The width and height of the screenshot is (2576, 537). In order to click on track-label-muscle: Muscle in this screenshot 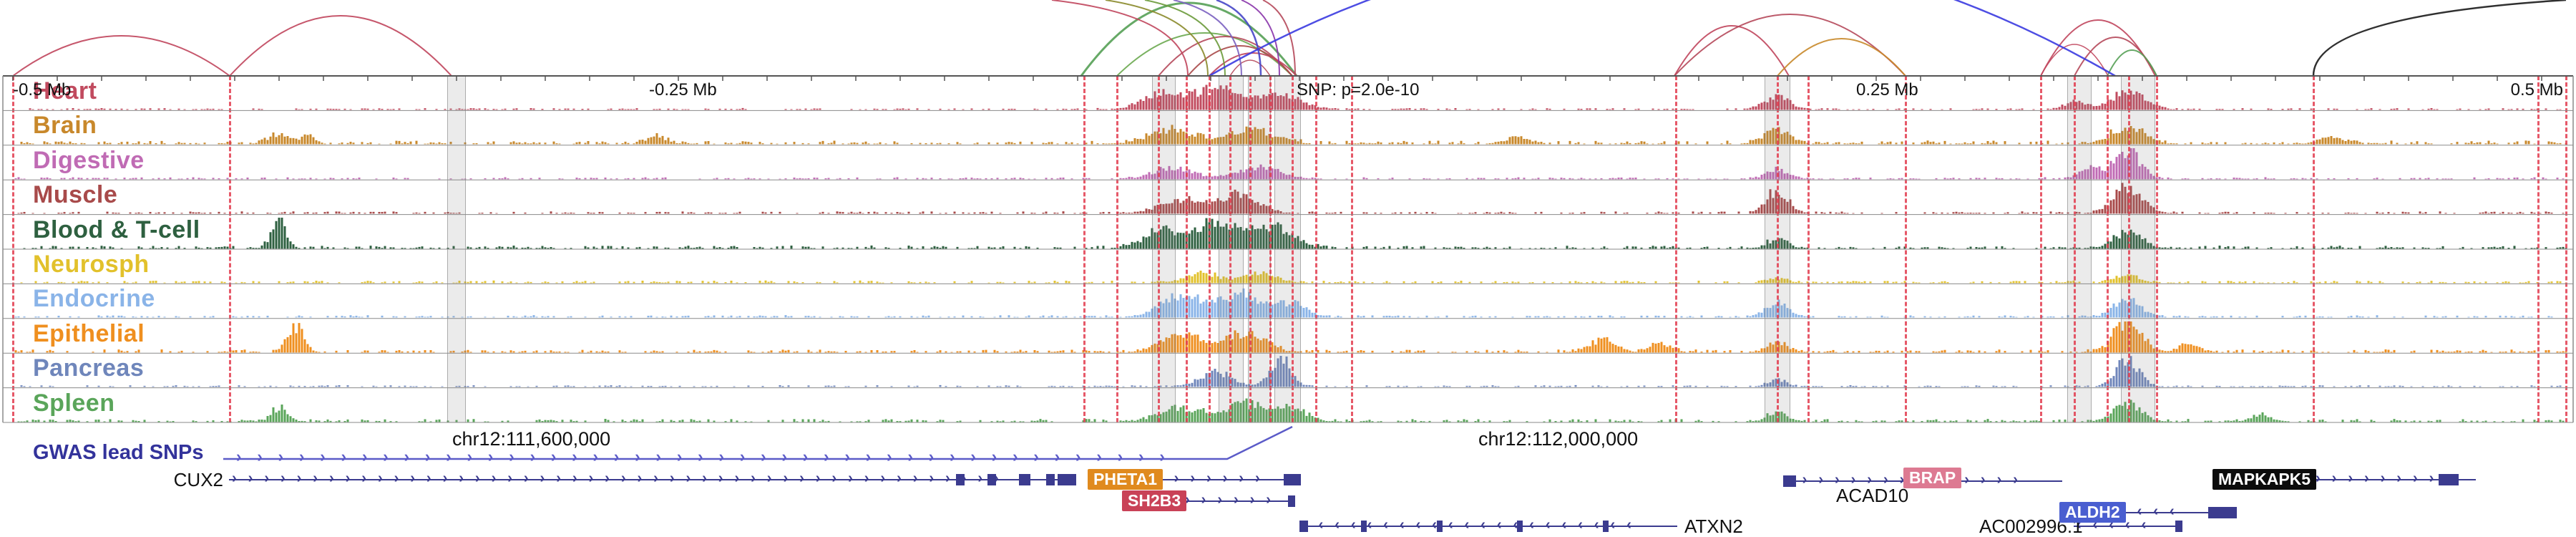, I will do `click(75, 195)`.